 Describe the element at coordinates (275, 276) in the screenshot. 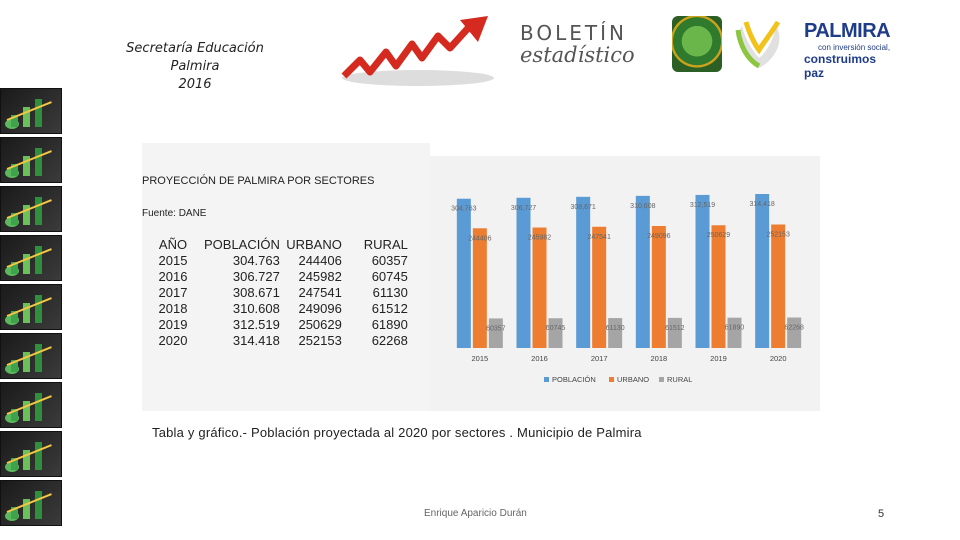

I see `table-row: 2016 306.727 245982 60745` at that location.